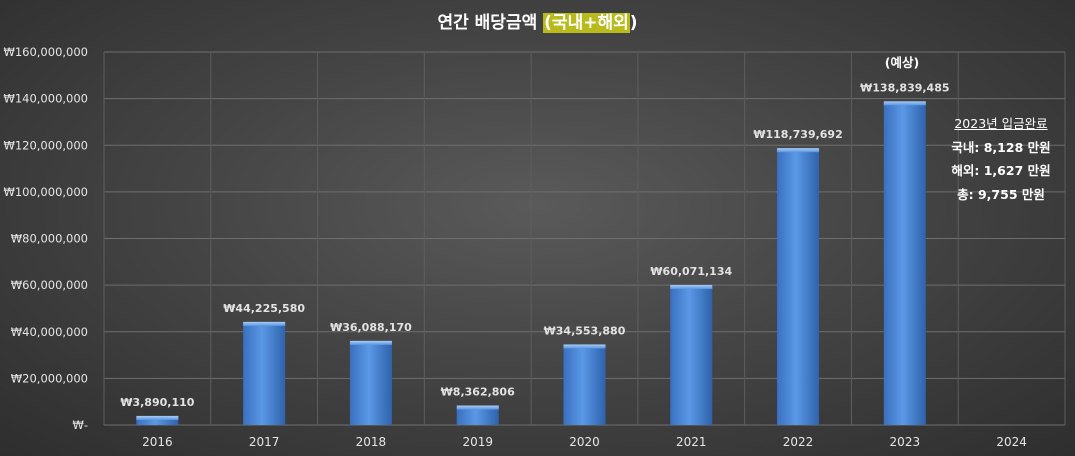 This screenshot has height=456, width=1075. I want to click on data-label-2022: ₩118,739,692, so click(797, 134).